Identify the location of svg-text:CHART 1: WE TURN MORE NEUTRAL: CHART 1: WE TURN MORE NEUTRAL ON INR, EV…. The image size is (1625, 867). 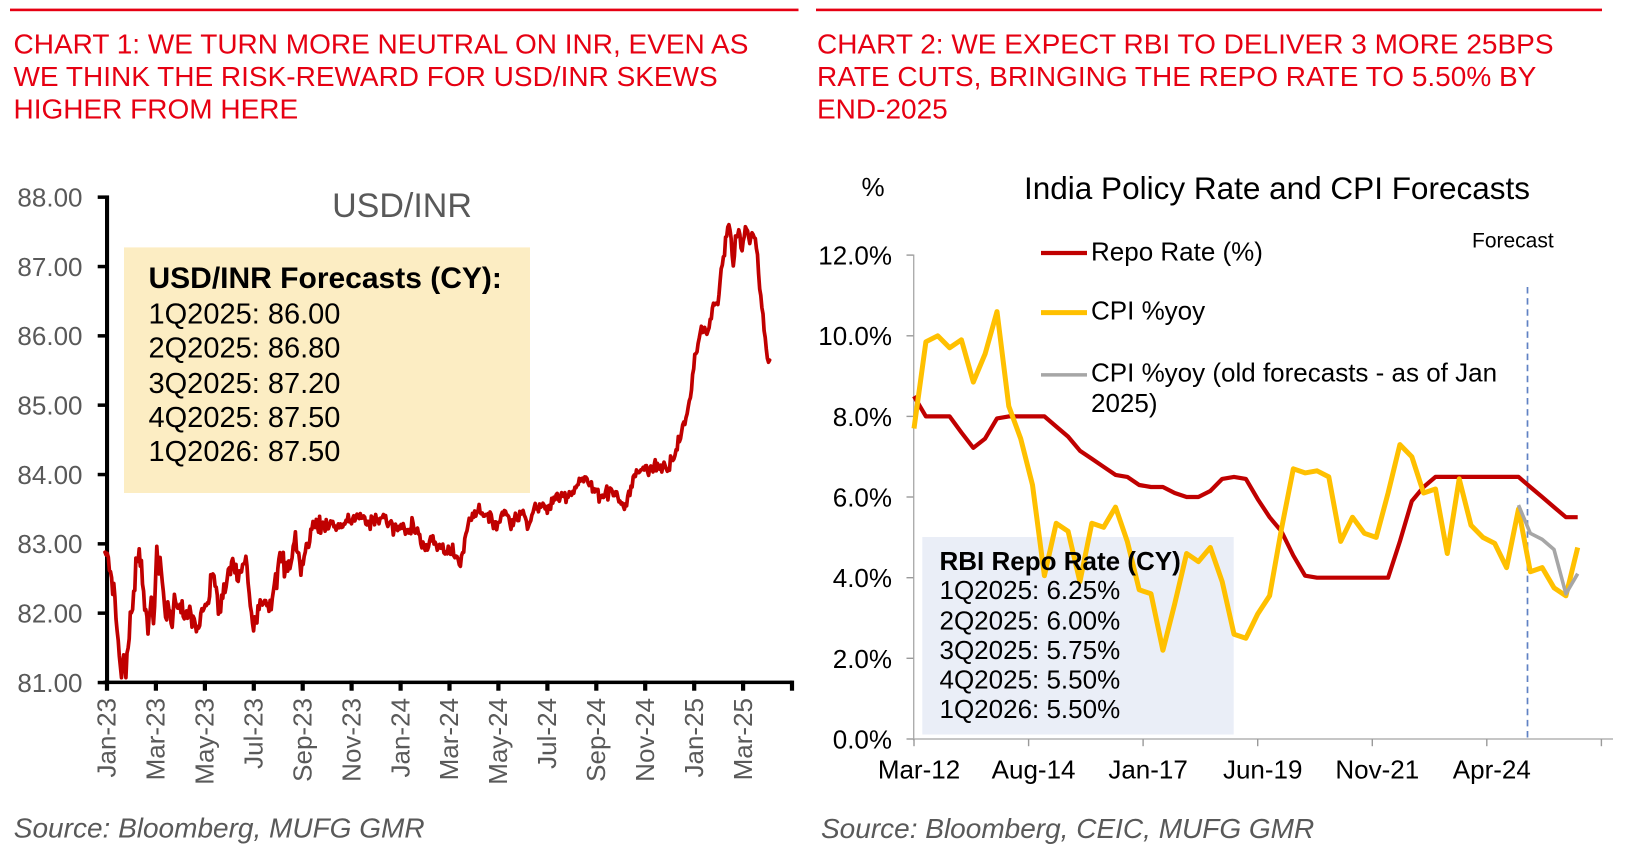
(381, 44).